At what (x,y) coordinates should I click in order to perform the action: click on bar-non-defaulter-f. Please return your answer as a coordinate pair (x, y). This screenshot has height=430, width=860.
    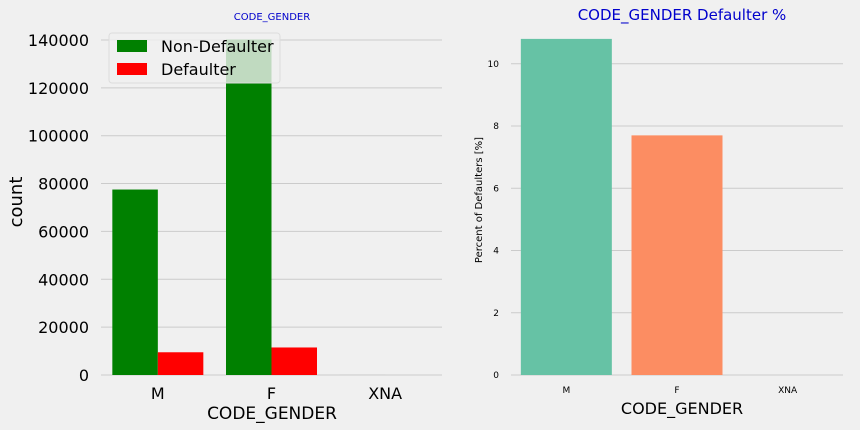
    Looking at the image, I should click on (249, 207).